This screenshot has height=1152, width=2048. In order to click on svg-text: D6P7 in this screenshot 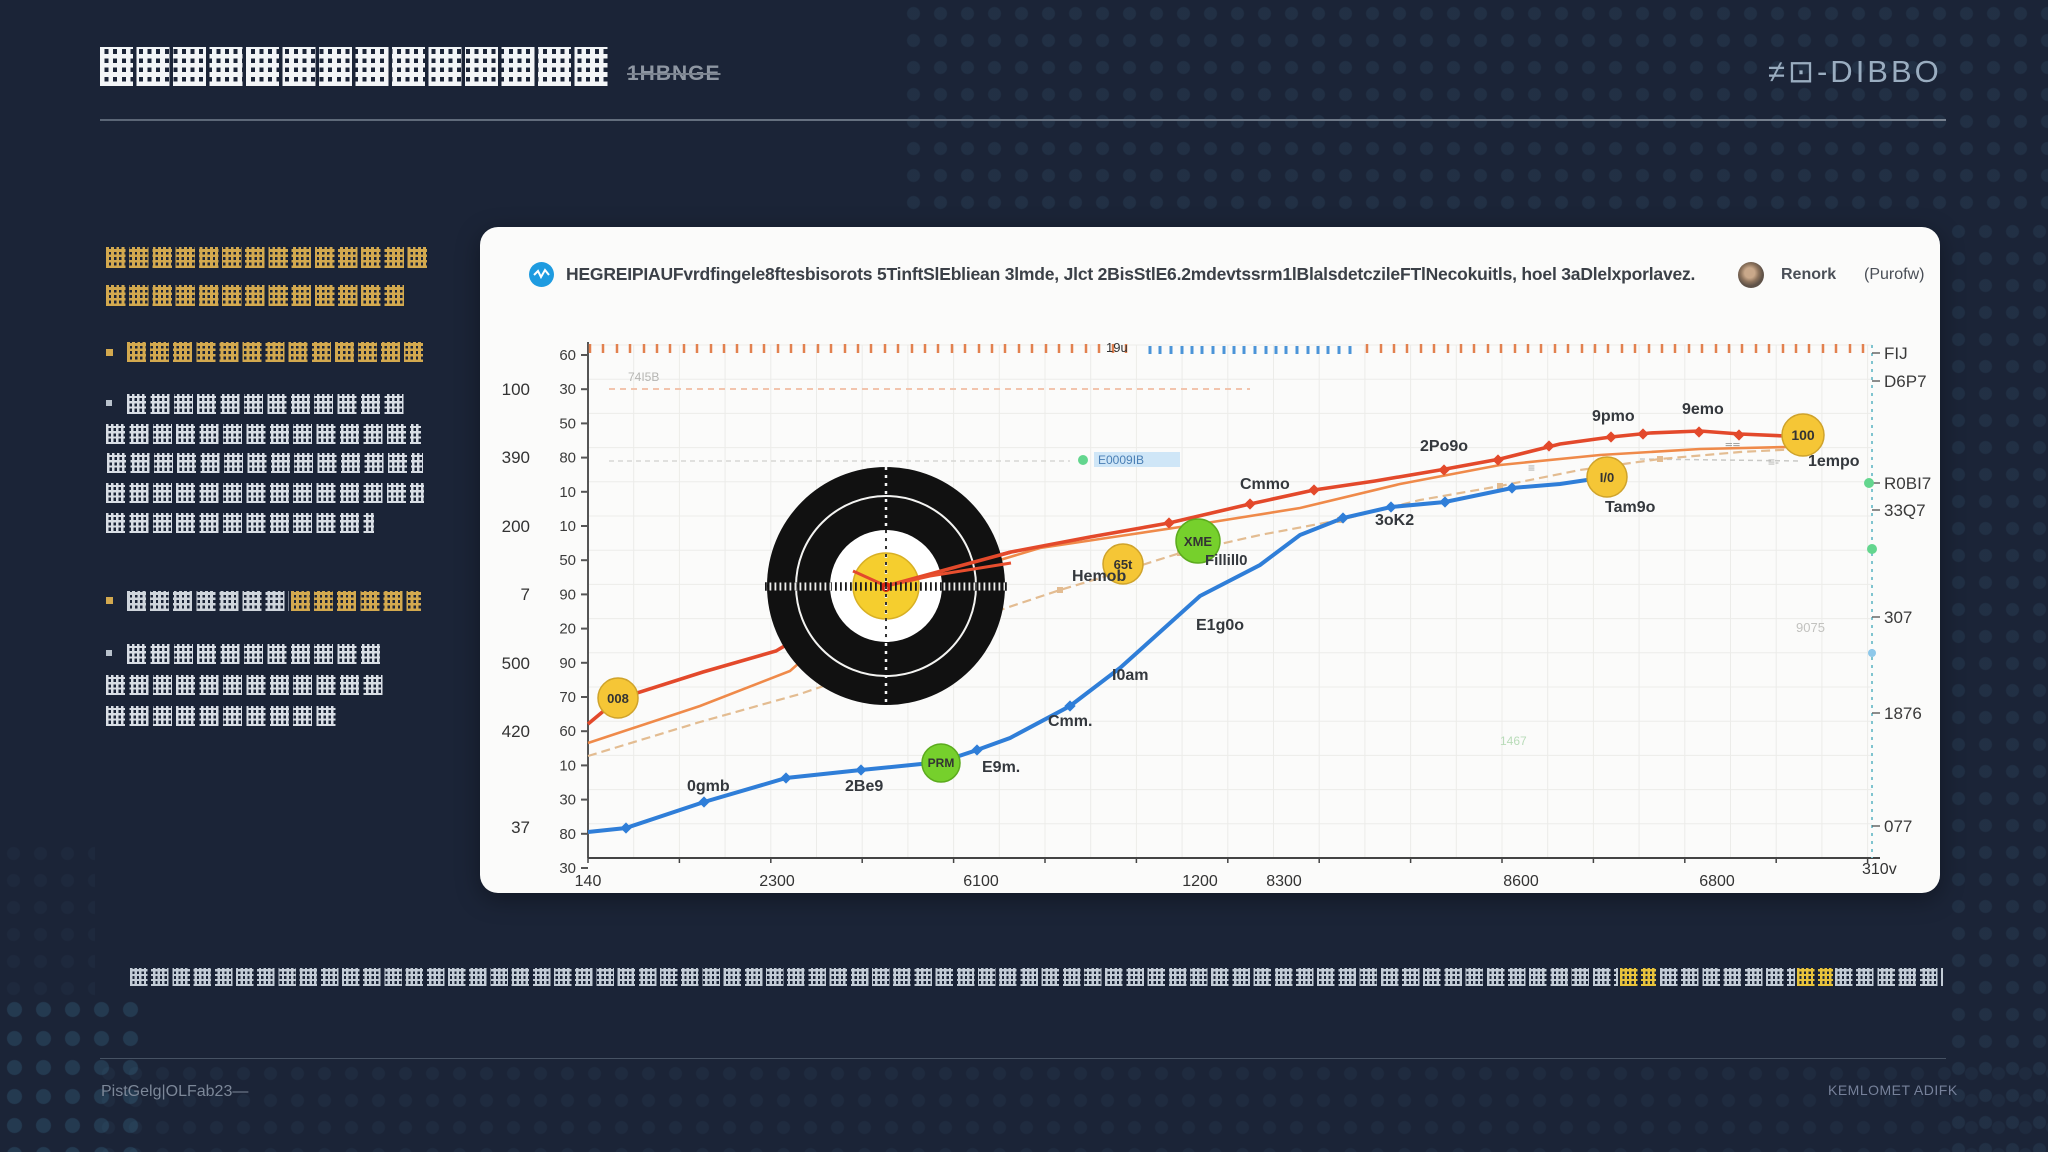, I will do `click(1905, 381)`.